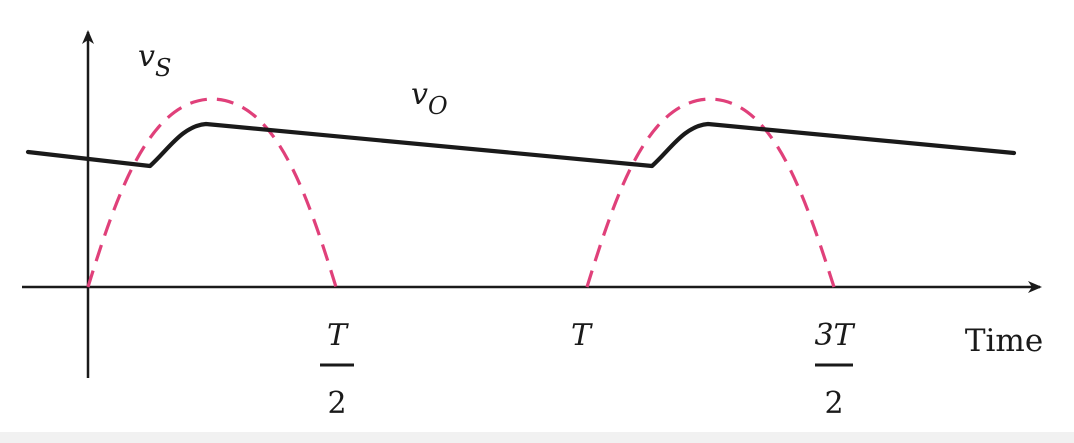 The image size is (1074, 443). What do you see at coordinates (429, 98) in the screenshot?
I see `output-voltage-label: vO` at bounding box center [429, 98].